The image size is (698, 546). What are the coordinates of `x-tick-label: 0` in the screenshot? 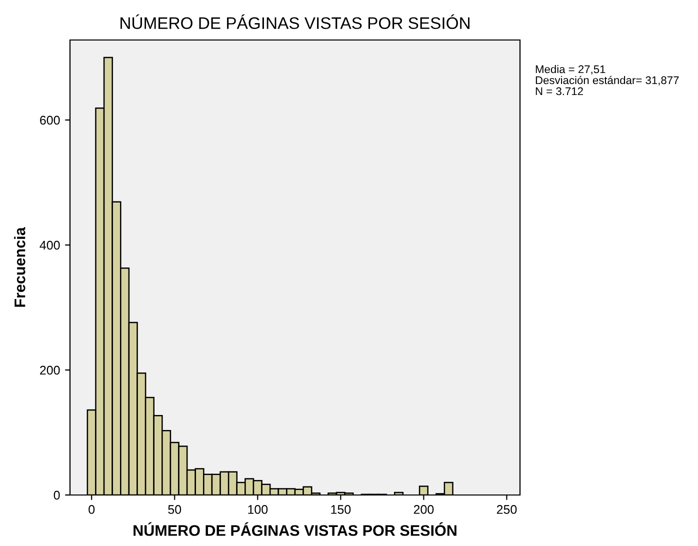 It's located at (91, 509).